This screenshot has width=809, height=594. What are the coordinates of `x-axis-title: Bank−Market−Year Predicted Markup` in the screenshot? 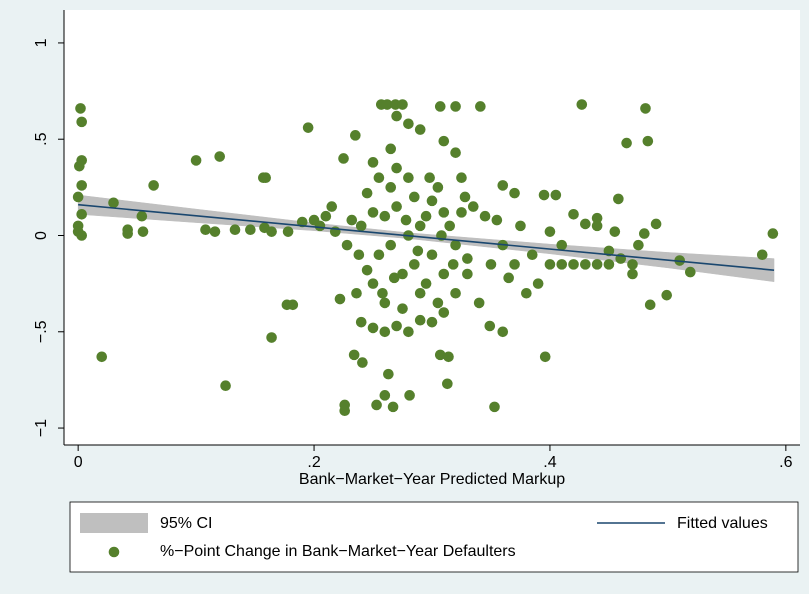 It's located at (432, 479).